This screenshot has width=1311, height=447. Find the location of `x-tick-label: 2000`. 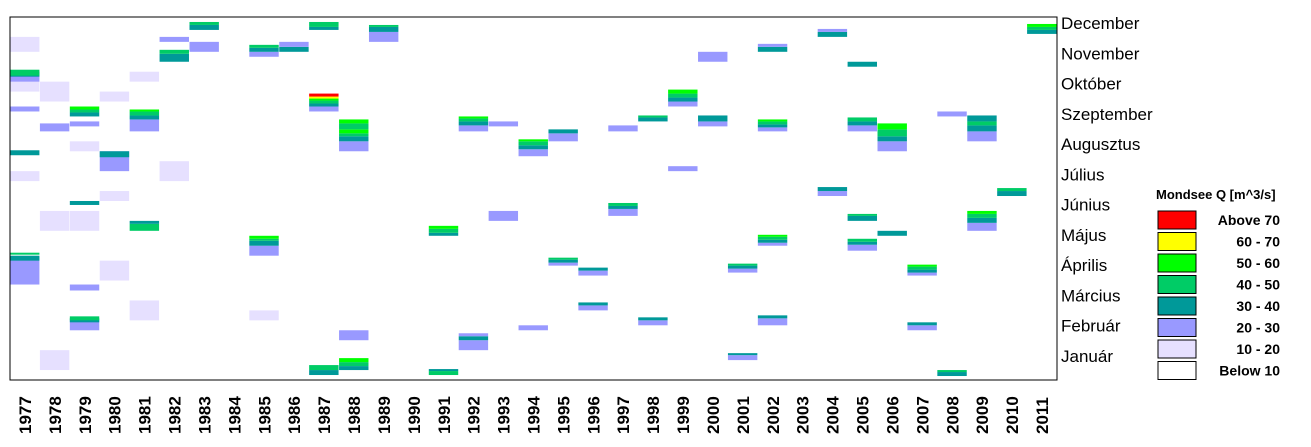

x-tick-label: 2000 is located at coordinates (713, 415).